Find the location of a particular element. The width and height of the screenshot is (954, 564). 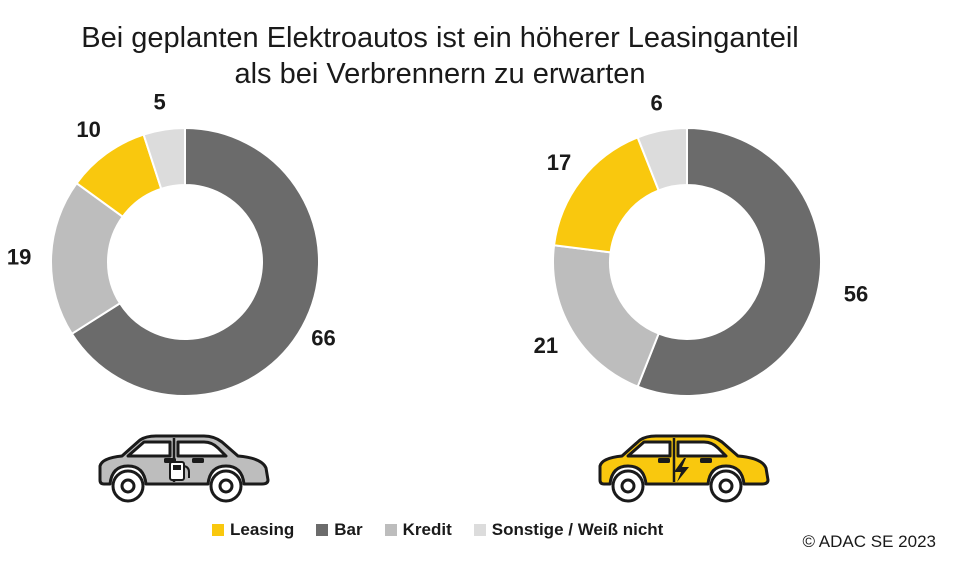

data-label-leasing: 10 is located at coordinates (88, 129).